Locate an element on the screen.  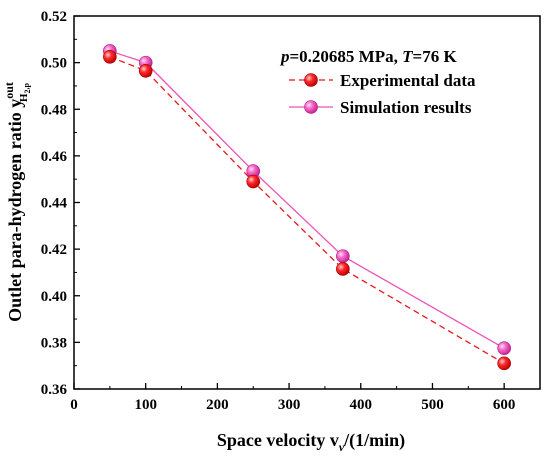
legend-label-experimental: Experimental data is located at coordinates (408, 80).